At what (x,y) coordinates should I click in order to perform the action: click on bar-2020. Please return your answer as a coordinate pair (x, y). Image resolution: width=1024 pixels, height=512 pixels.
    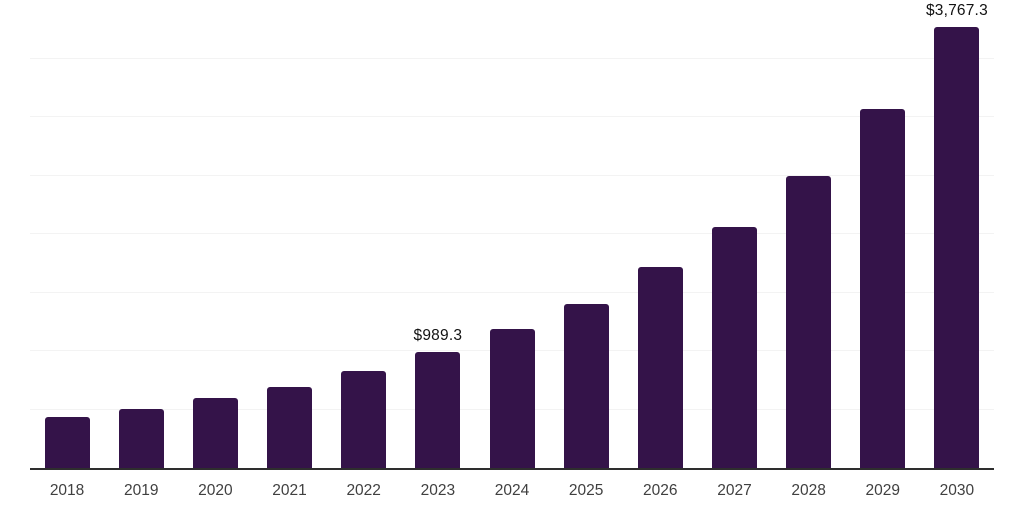
    Looking at the image, I should click on (215, 433).